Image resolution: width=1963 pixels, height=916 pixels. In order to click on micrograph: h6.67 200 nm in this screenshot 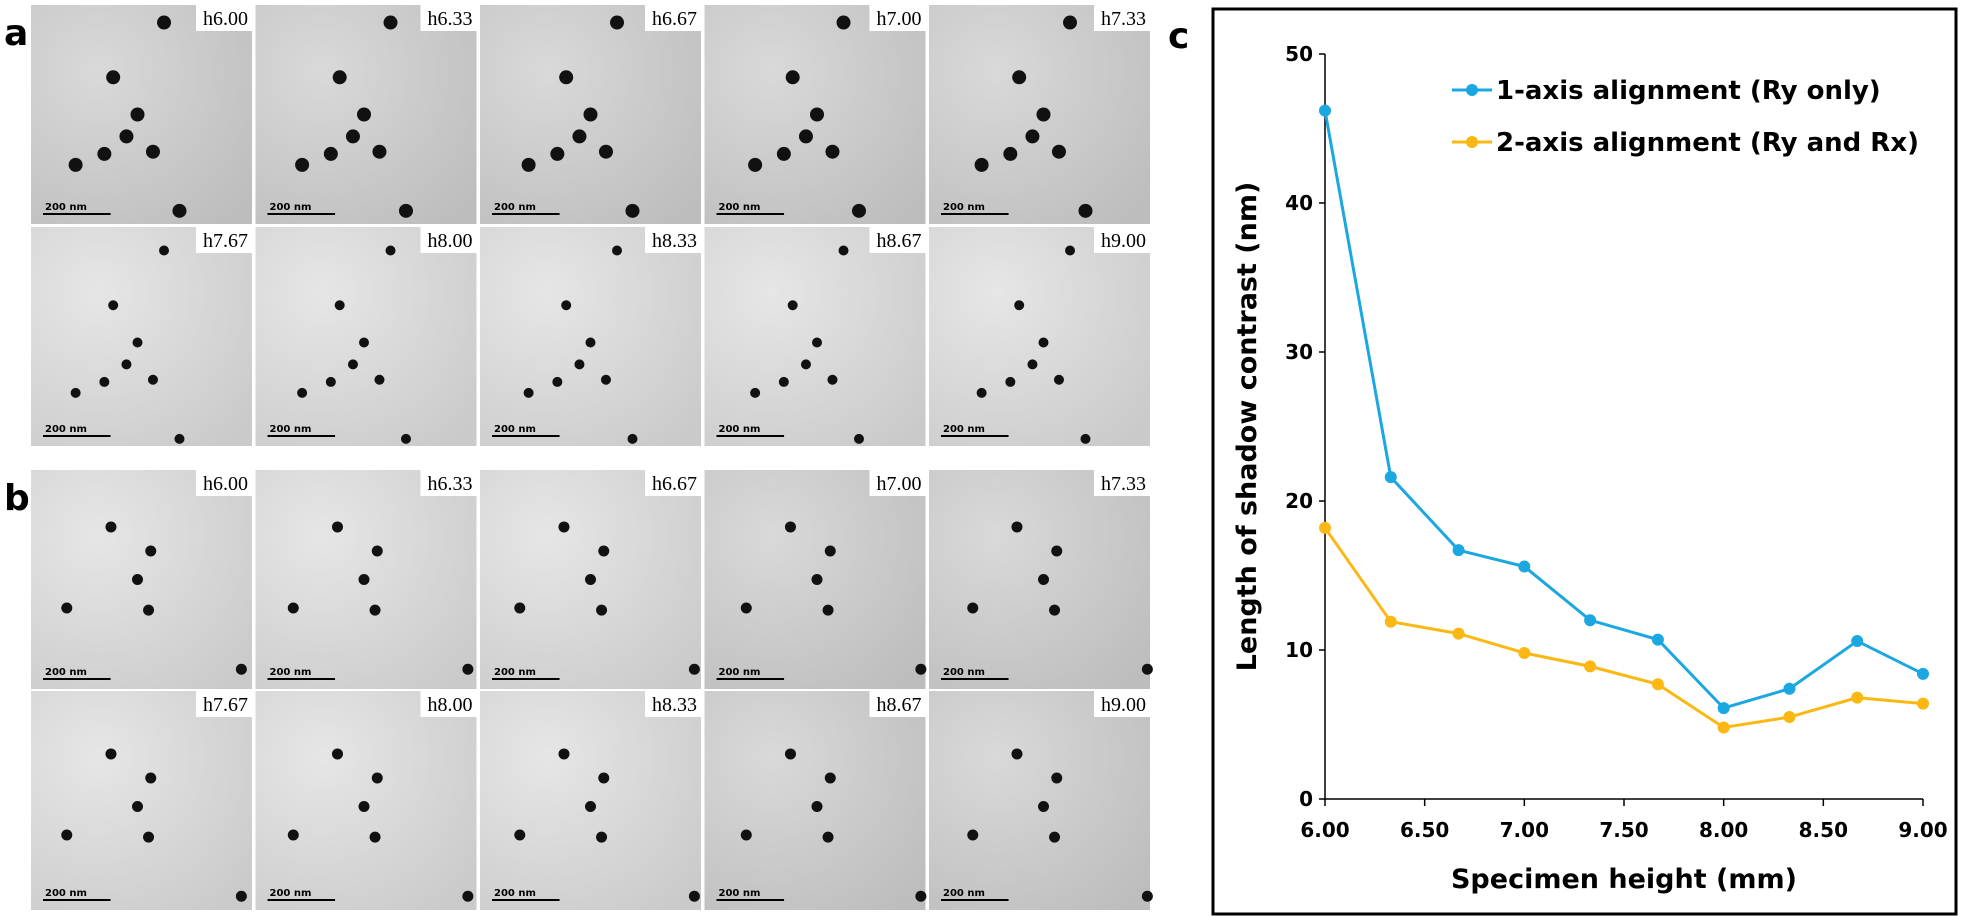, I will do `click(590, 579)`.